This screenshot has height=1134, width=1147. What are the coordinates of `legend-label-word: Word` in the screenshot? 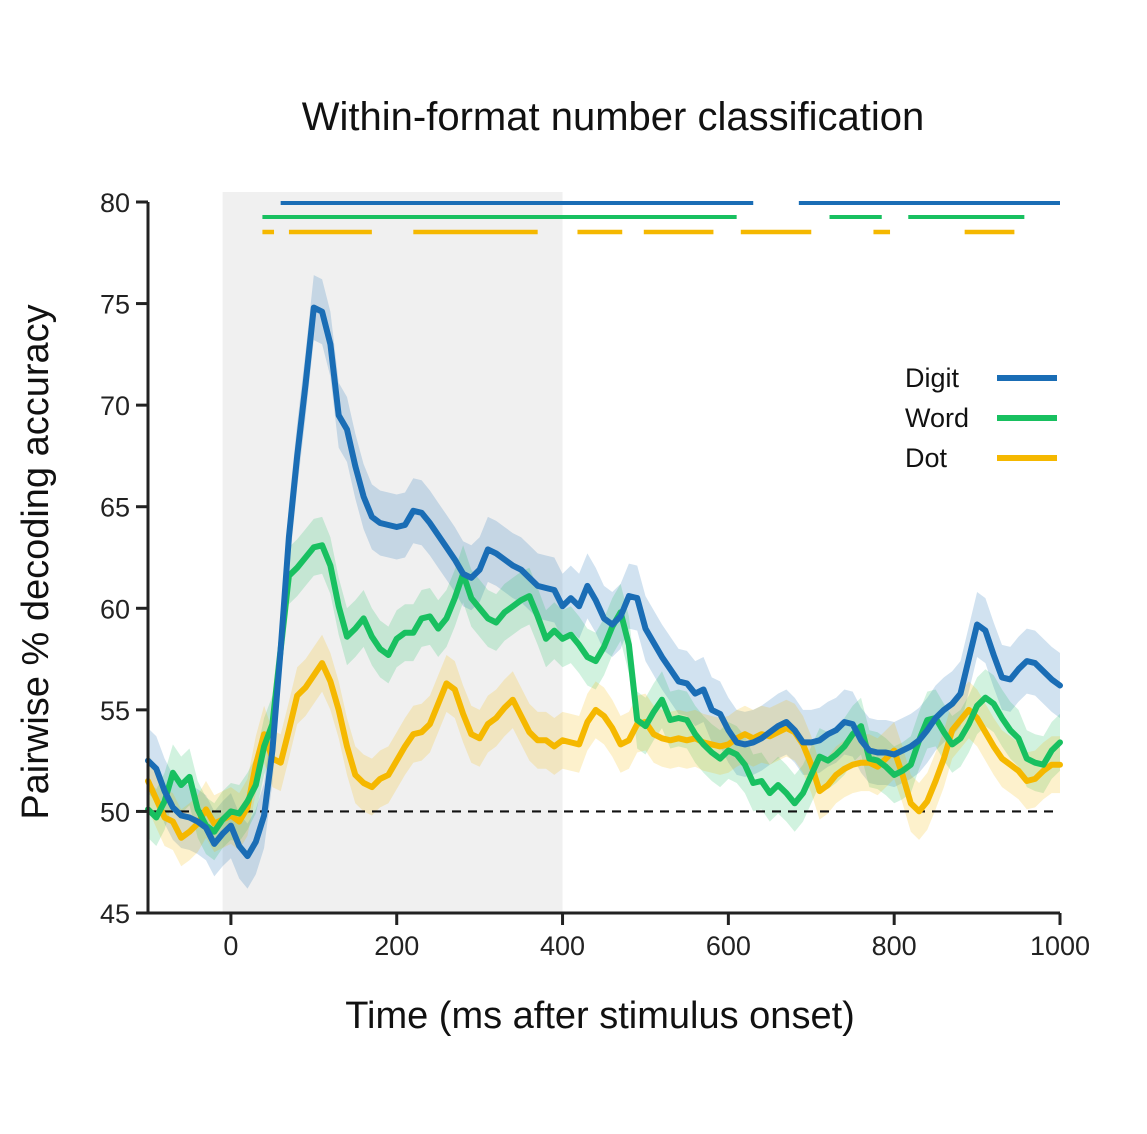 It's located at (937, 418).